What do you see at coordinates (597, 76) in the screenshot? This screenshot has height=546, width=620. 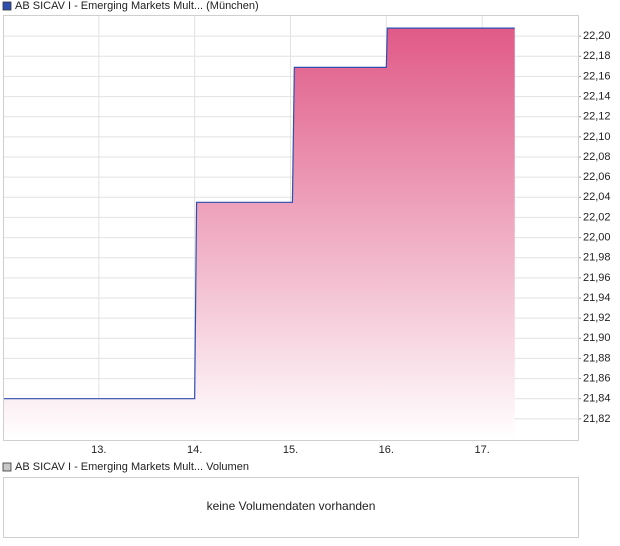 I see `y-tick-label: 22,16` at bounding box center [597, 76].